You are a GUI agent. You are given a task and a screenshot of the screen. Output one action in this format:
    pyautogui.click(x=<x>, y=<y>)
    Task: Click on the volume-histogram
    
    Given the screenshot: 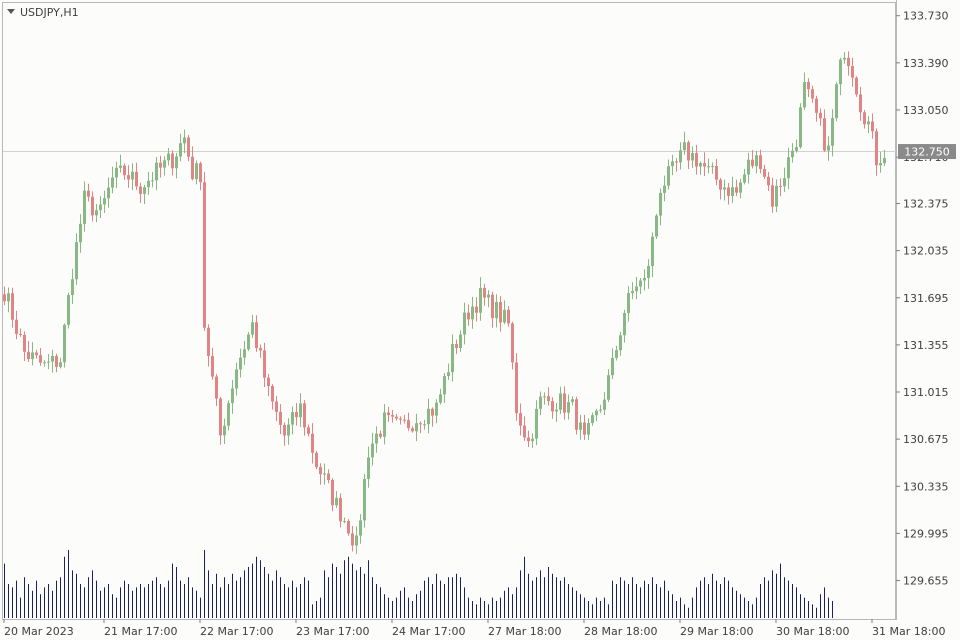 What is the action you would take?
    pyautogui.click(x=418, y=584)
    